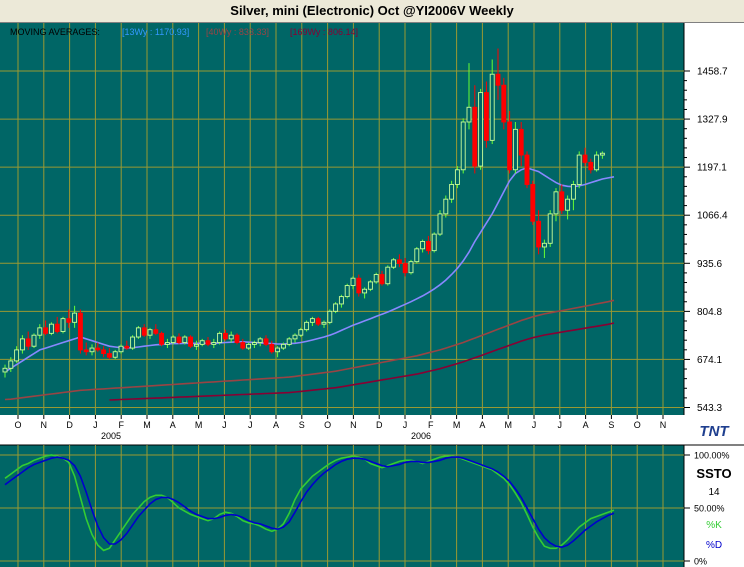 This screenshot has width=744, height=567. Describe the element at coordinates (55, 32) in the screenshot. I see `legend-prefix: MOVING AVERAGES:` at that location.